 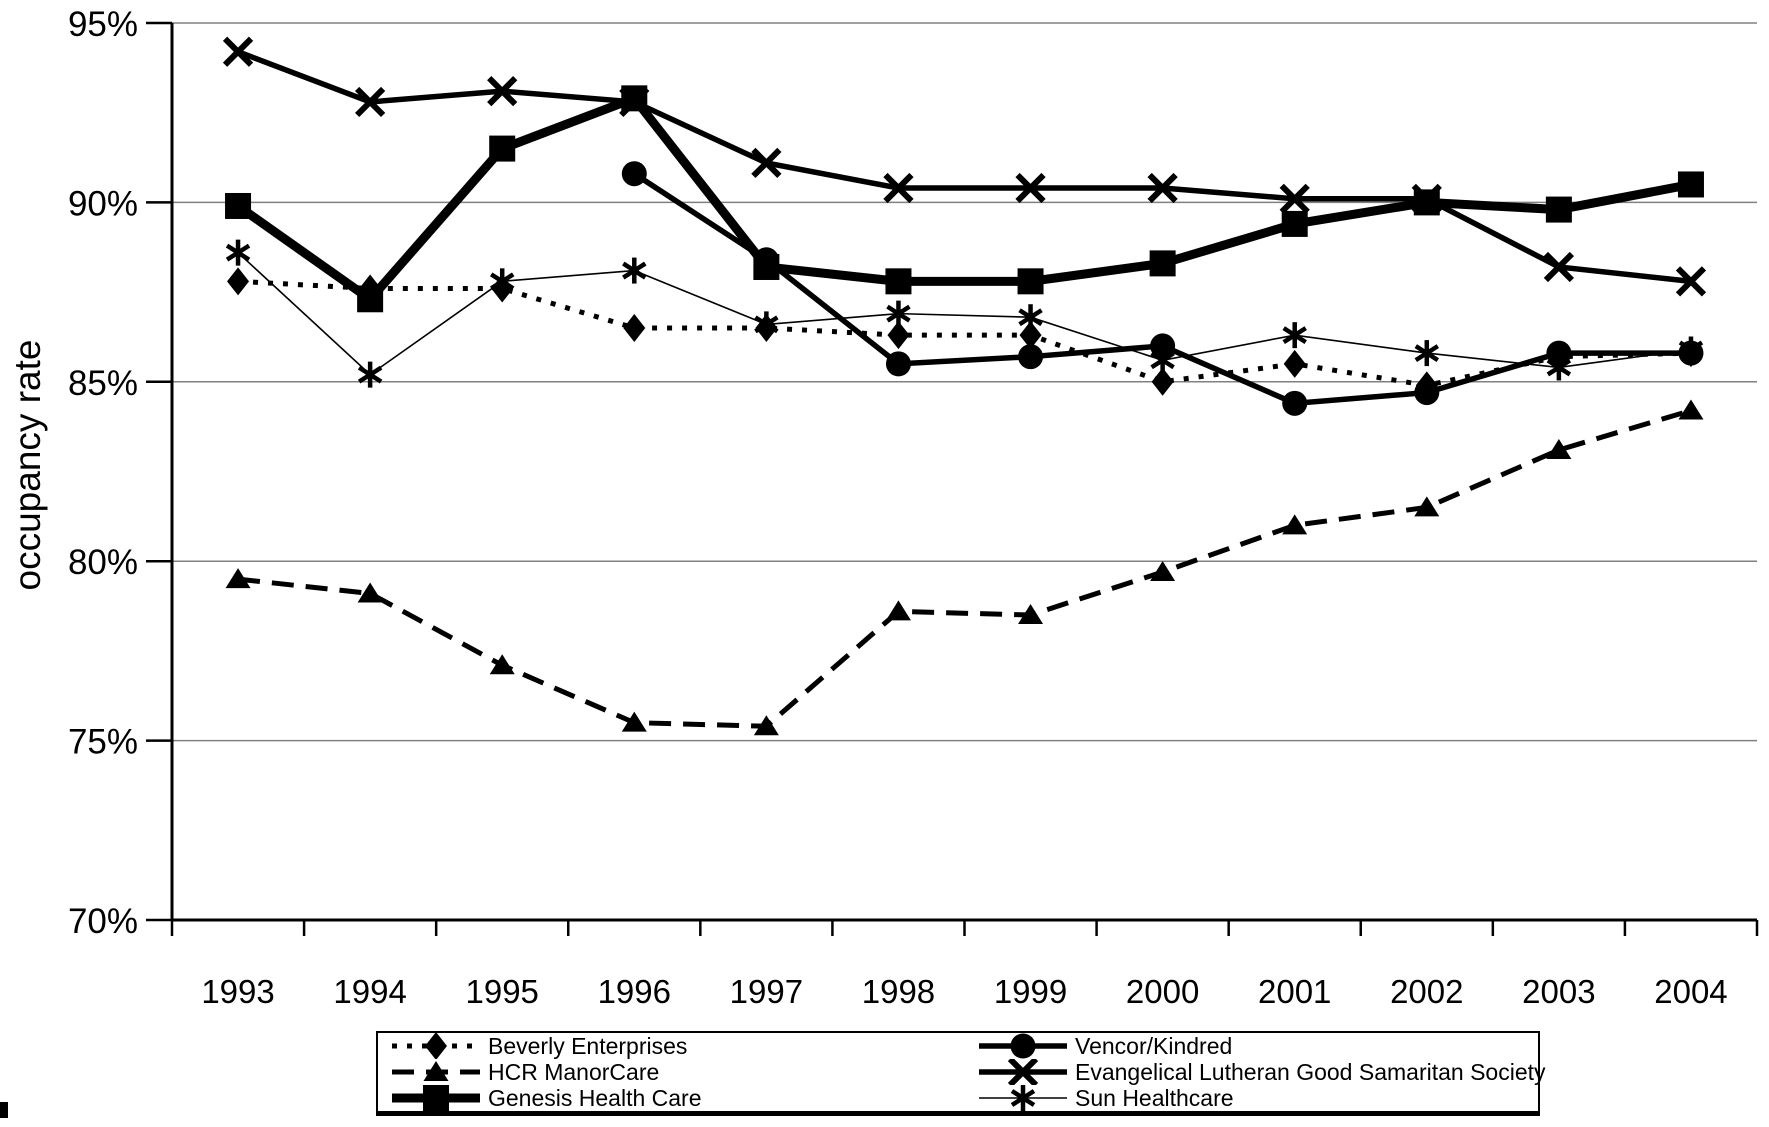 What do you see at coordinates (103, 24) in the screenshot?
I see `y-tick-label-95: 95%` at bounding box center [103, 24].